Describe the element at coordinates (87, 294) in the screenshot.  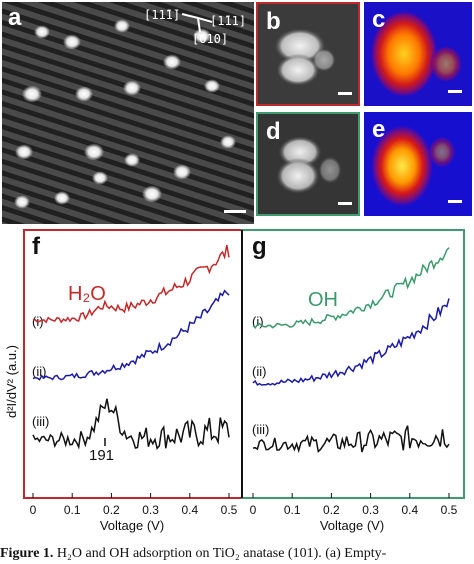
I see `plot-f-molecule: H₂O` at that location.